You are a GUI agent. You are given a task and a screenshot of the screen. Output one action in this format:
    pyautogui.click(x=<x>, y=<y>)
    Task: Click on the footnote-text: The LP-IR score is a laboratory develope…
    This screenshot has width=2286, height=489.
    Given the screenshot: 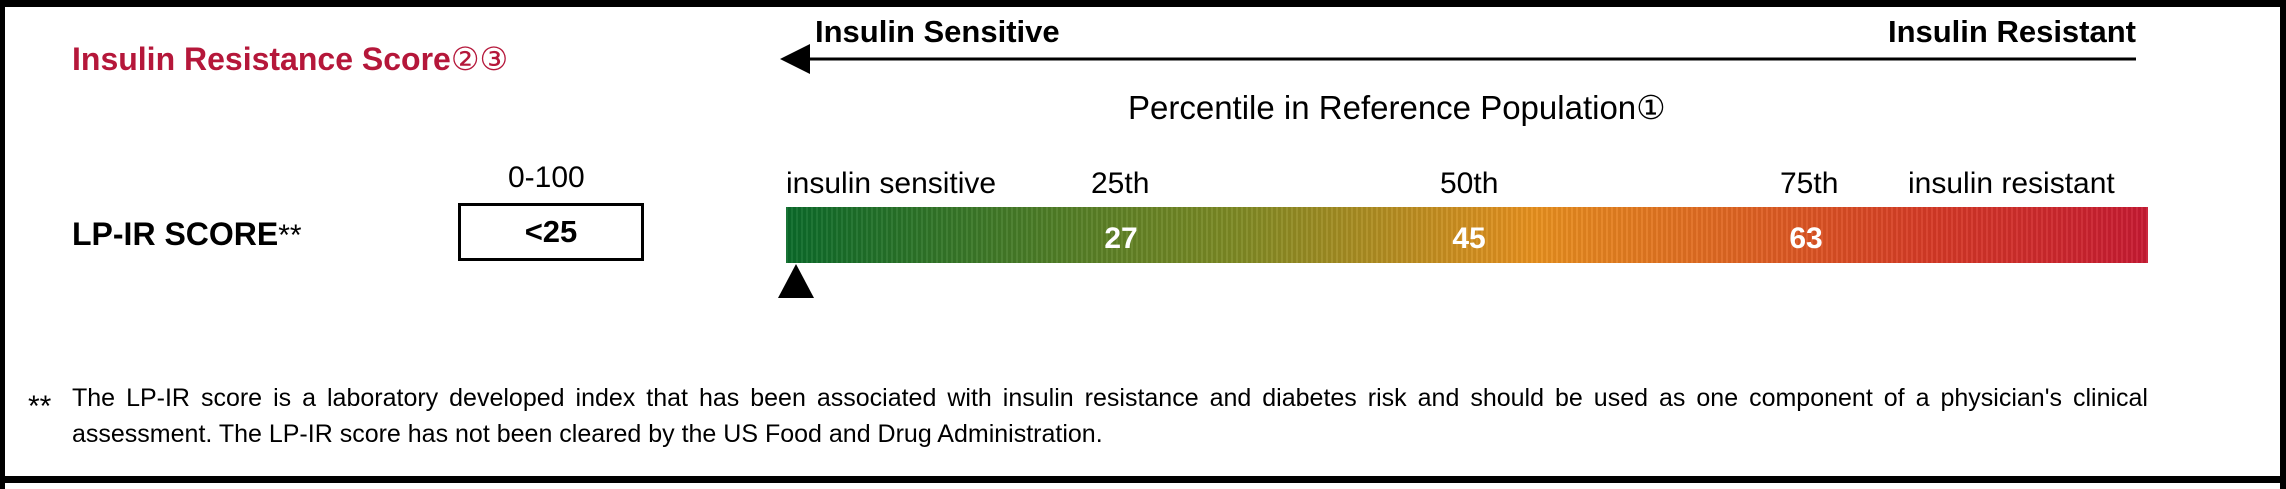 What is the action you would take?
    pyautogui.click(x=1110, y=416)
    